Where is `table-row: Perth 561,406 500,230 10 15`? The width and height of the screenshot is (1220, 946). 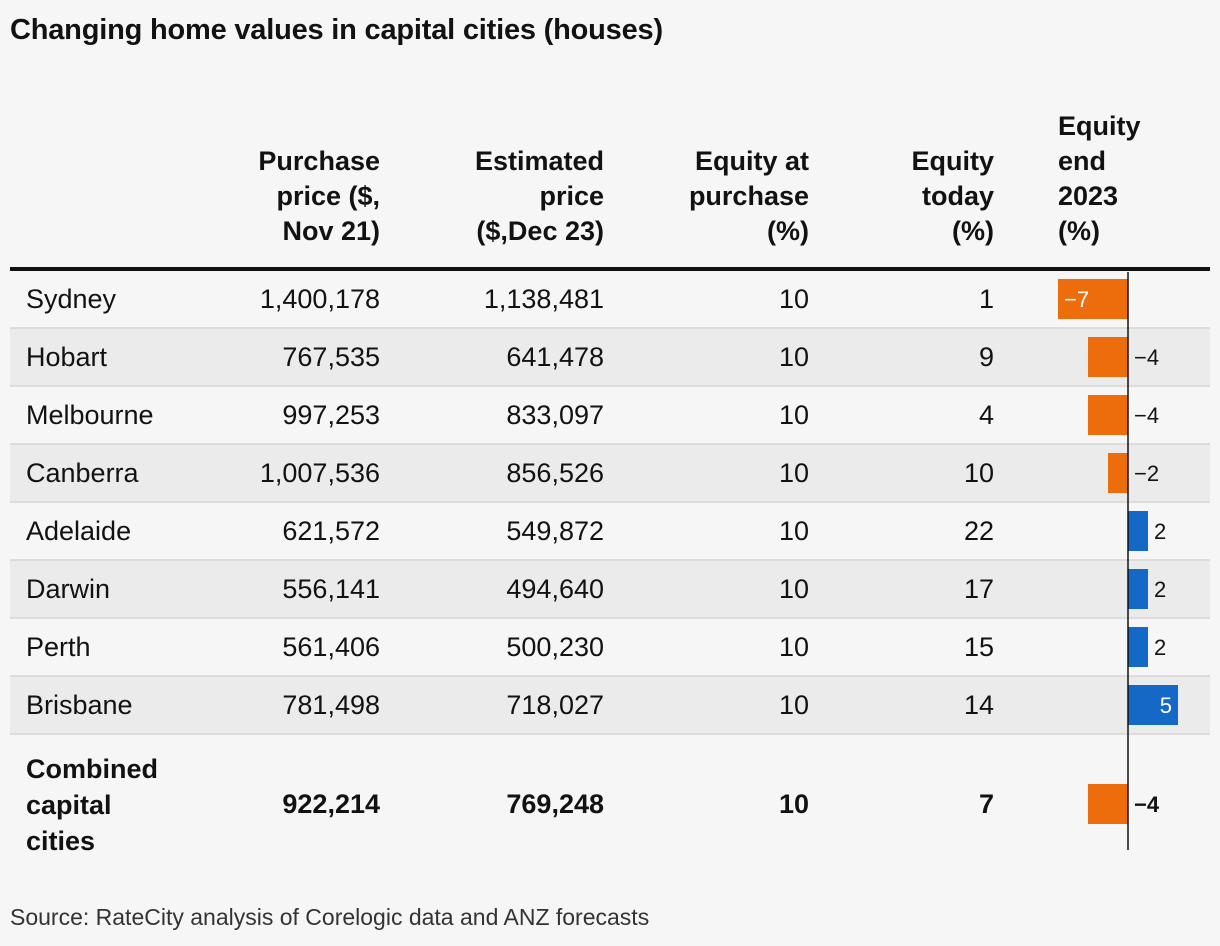 table-row: Perth 561,406 500,230 10 15 is located at coordinates (610, 648).